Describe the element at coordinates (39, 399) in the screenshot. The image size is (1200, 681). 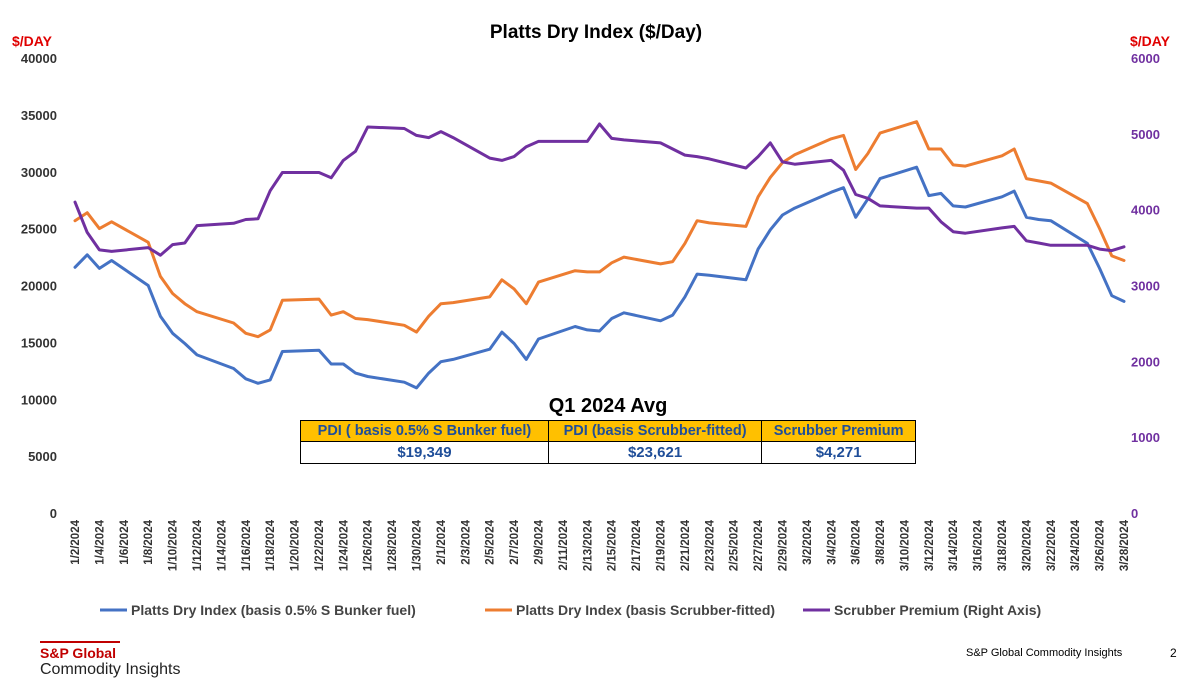
I see `left-y-tick: 10000` at that location.